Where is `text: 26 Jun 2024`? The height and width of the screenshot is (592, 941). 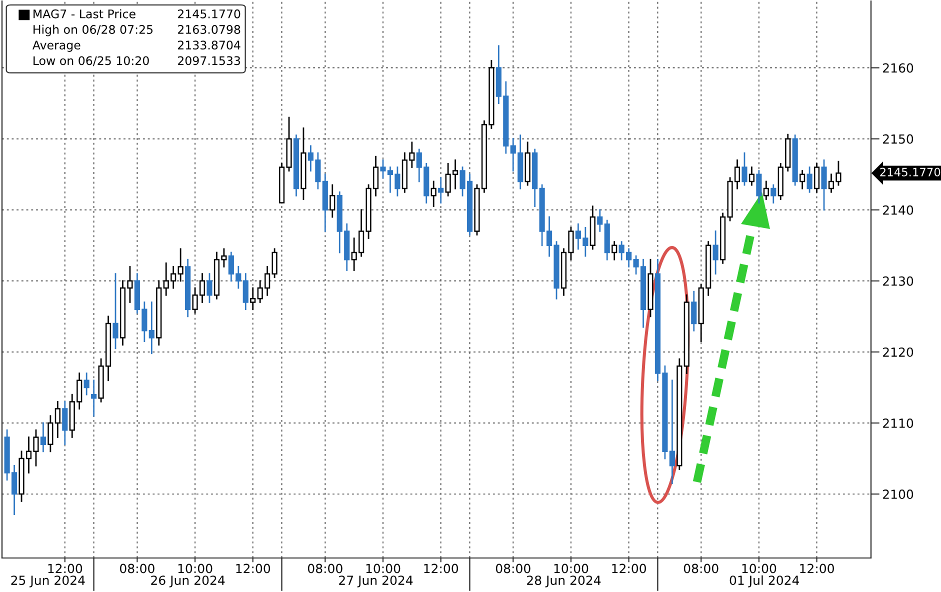 text: 26 Jun 2024 is located at coordinates (188, 582).